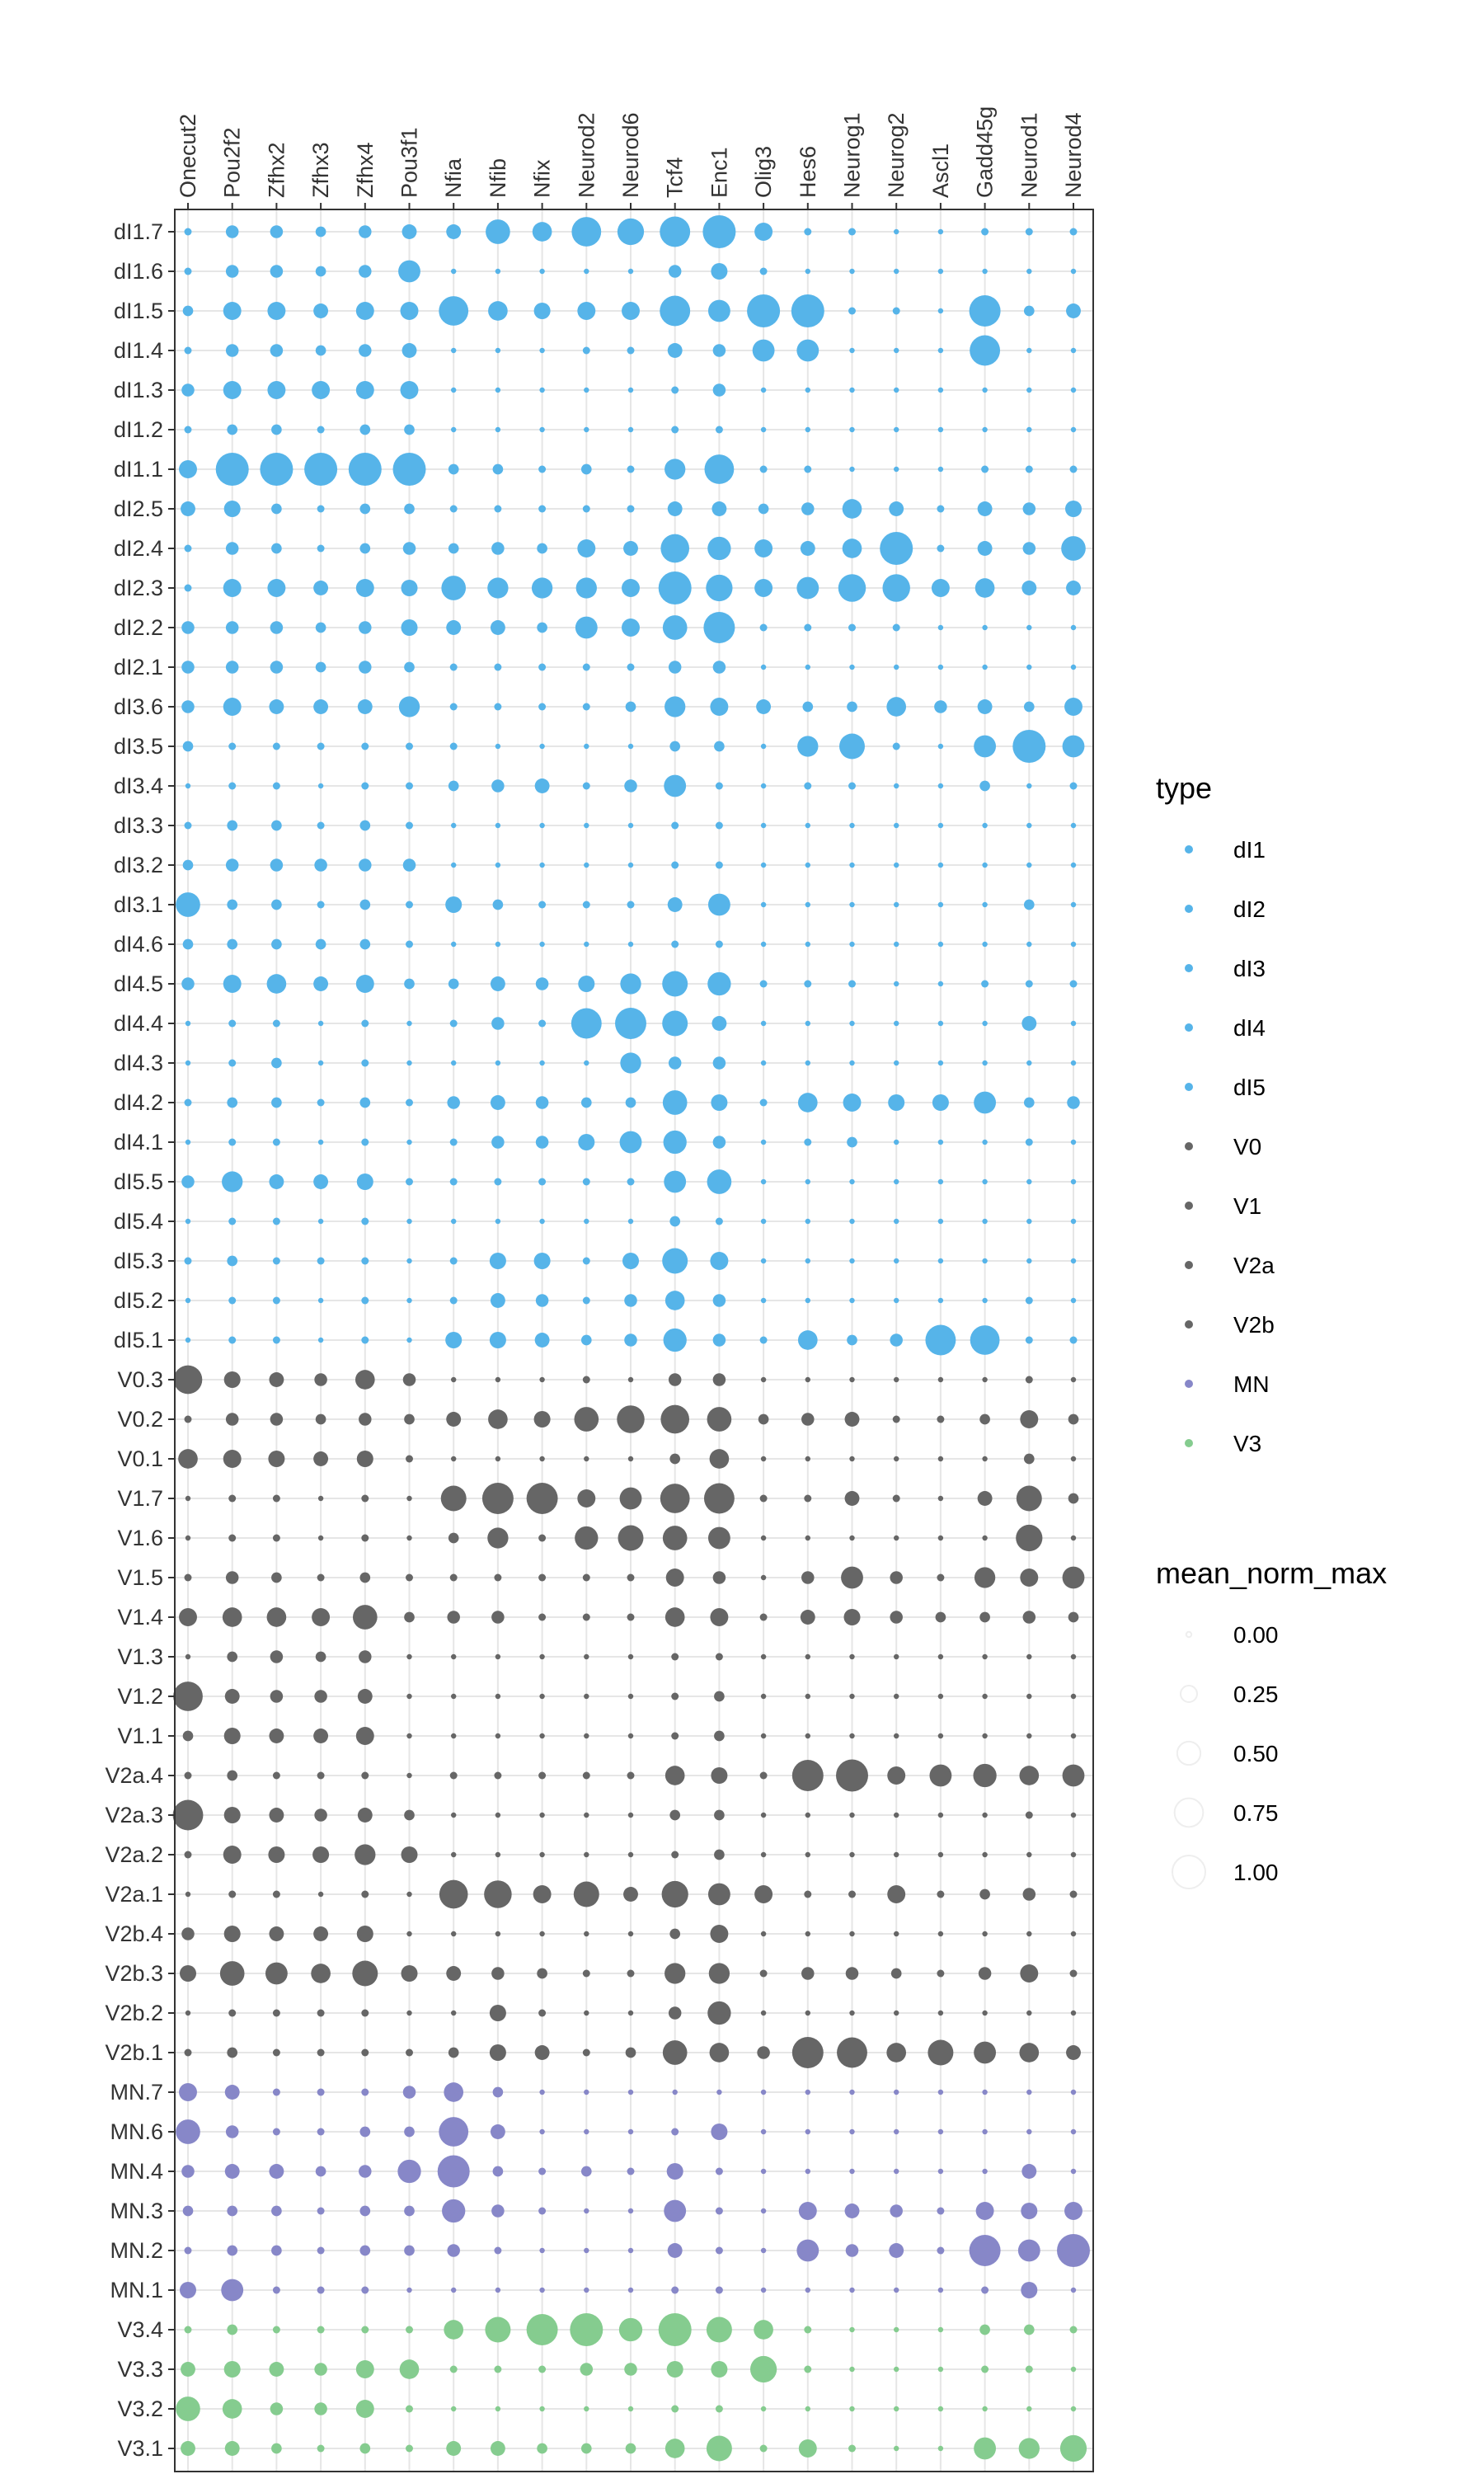 Image resolution: width=1484 pixels, height=2474 pixels. I want to click on y-tick-label: V1.5, so click(140, 1577).